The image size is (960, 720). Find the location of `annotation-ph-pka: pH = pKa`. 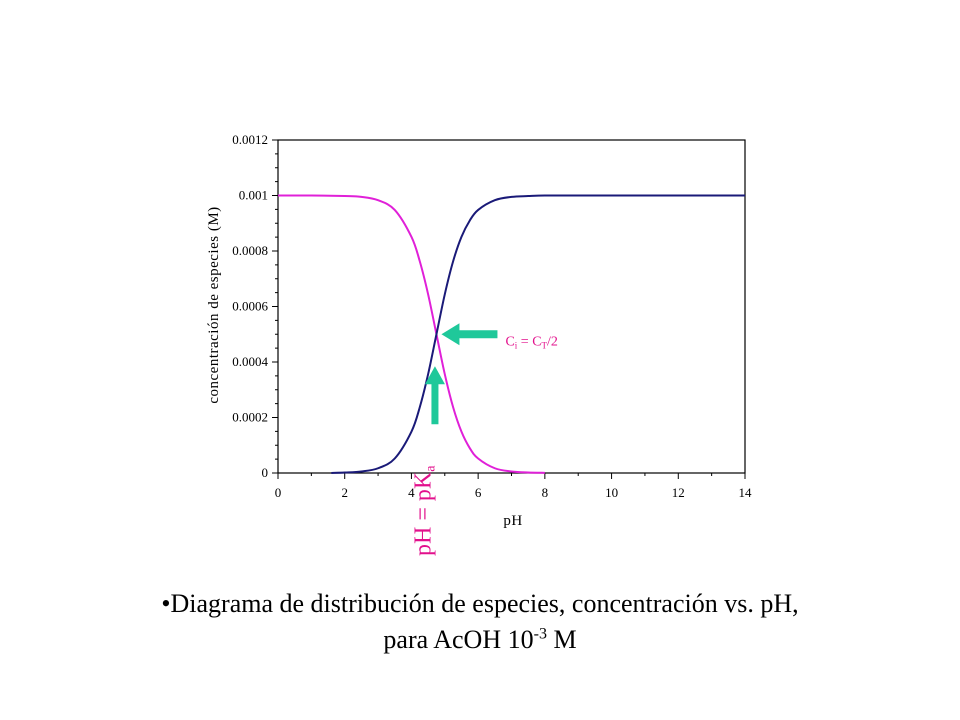

annotation-ph-pka: pH = pKa is located at coordinates (424, 510).